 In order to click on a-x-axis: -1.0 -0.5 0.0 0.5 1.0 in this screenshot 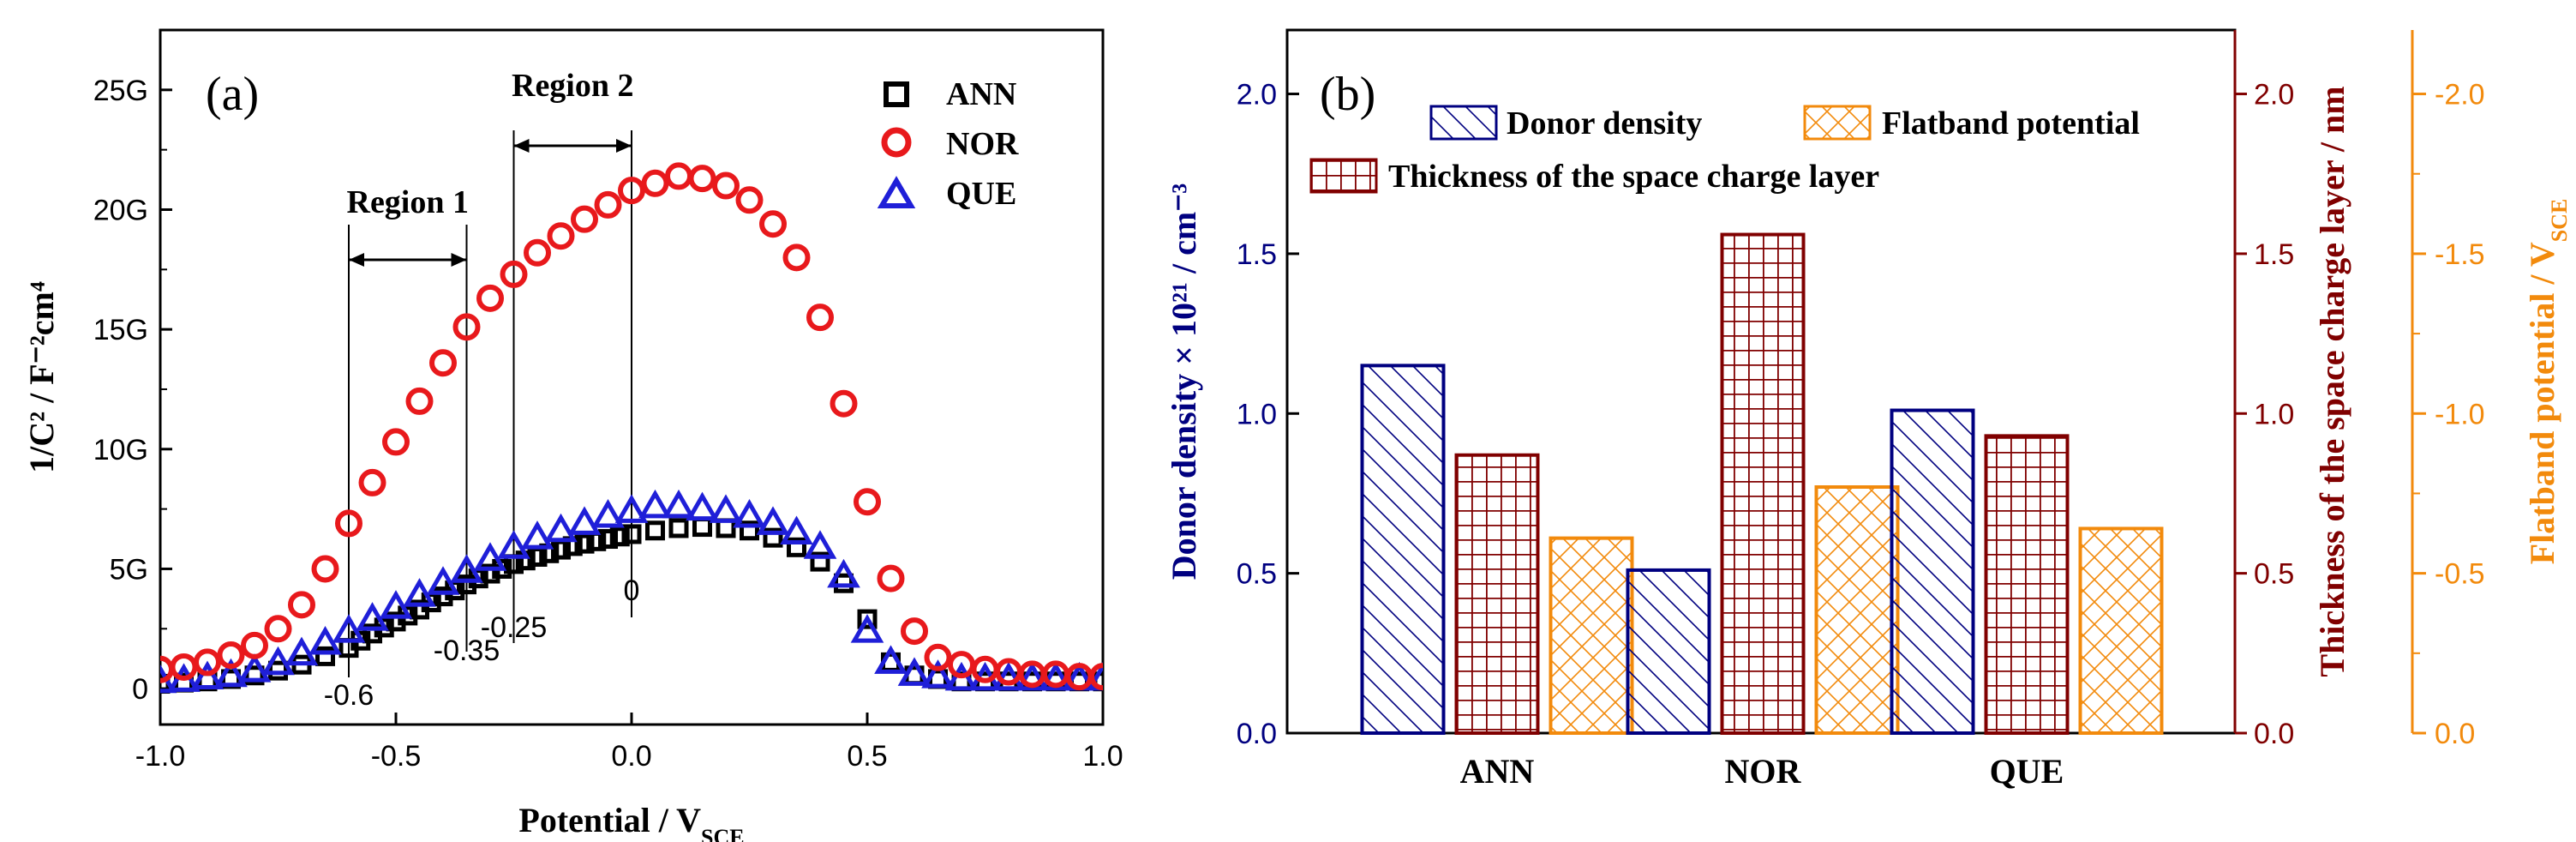, I will do `click(629, 743)`.